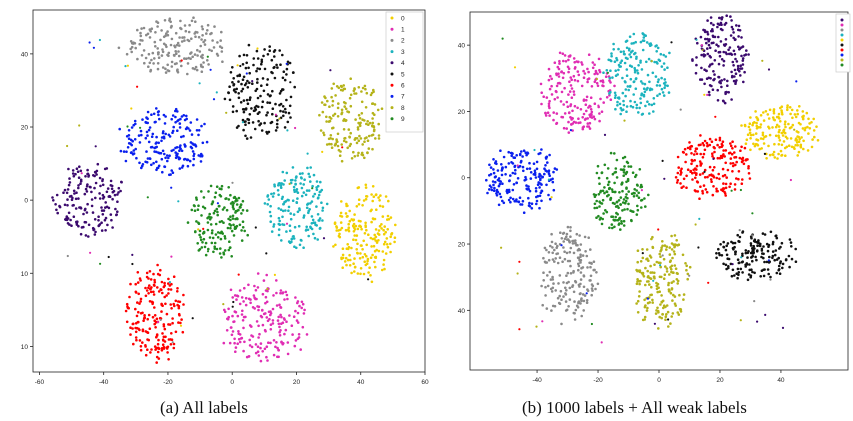 The width and height of the screenshot is (853, 421). Describe the element at coordinates (462, 311) in the screenshot. I see `y-tick-label: 40` at that location.